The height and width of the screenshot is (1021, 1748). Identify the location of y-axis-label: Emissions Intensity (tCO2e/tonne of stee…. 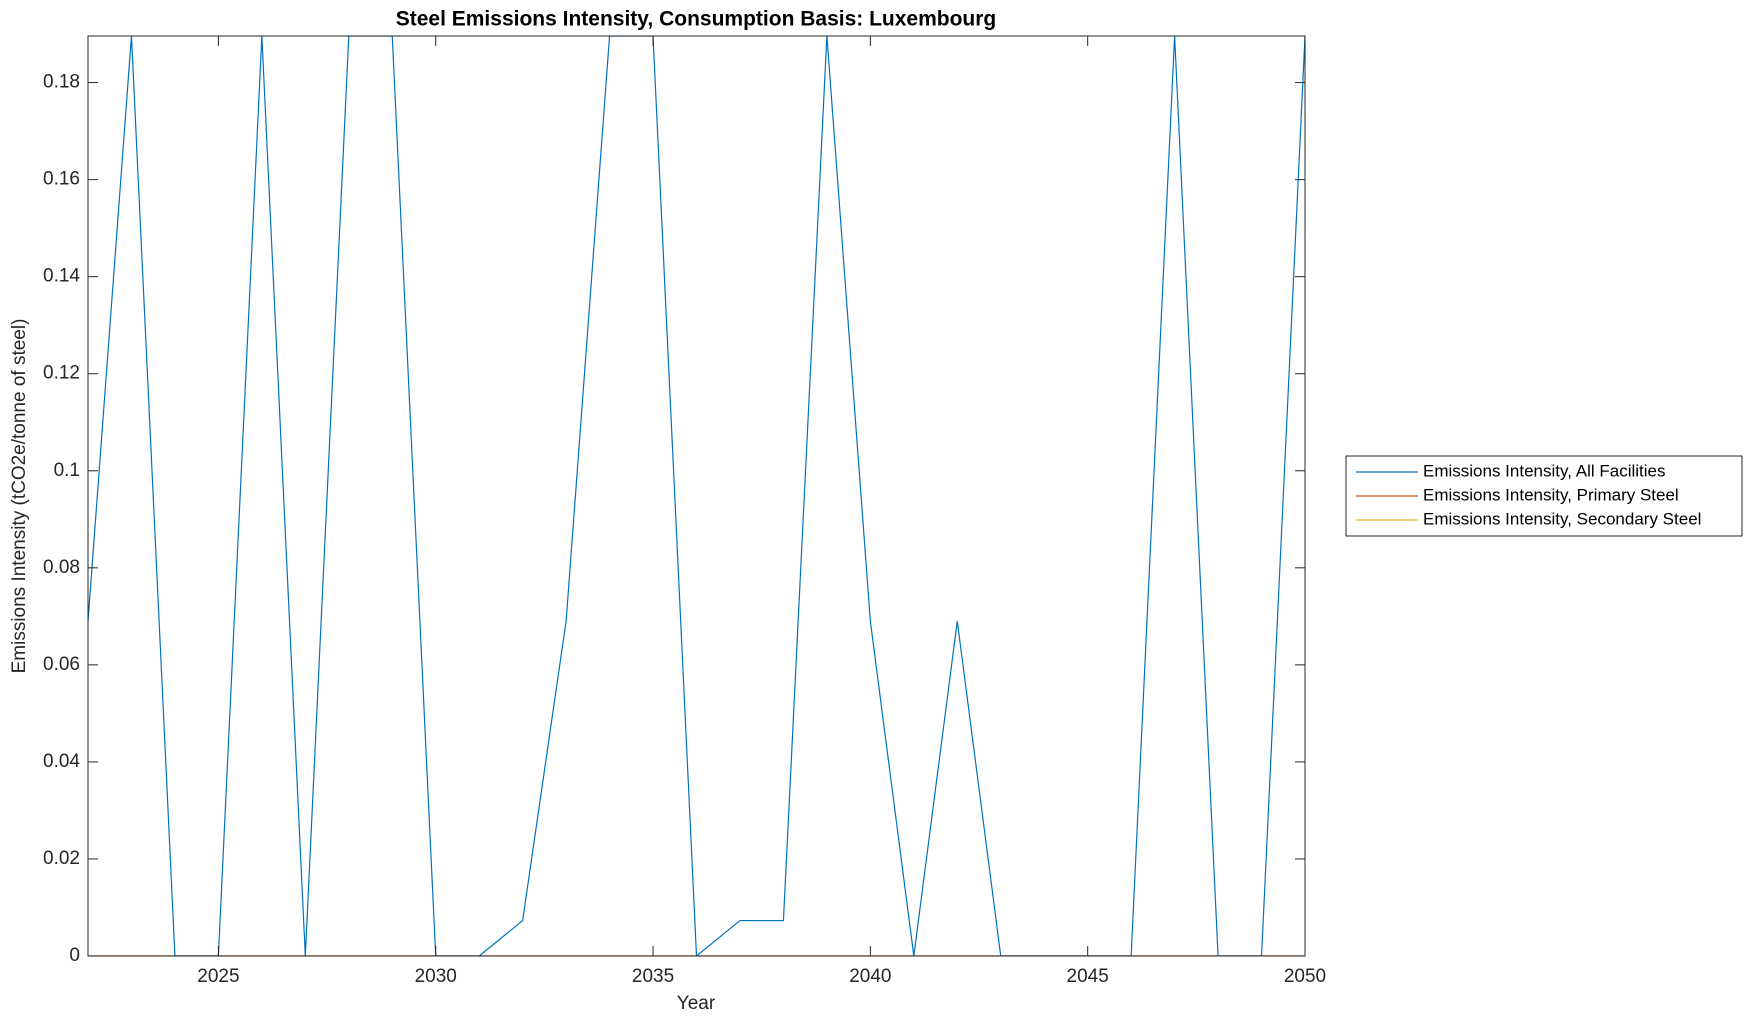
(19, 496).